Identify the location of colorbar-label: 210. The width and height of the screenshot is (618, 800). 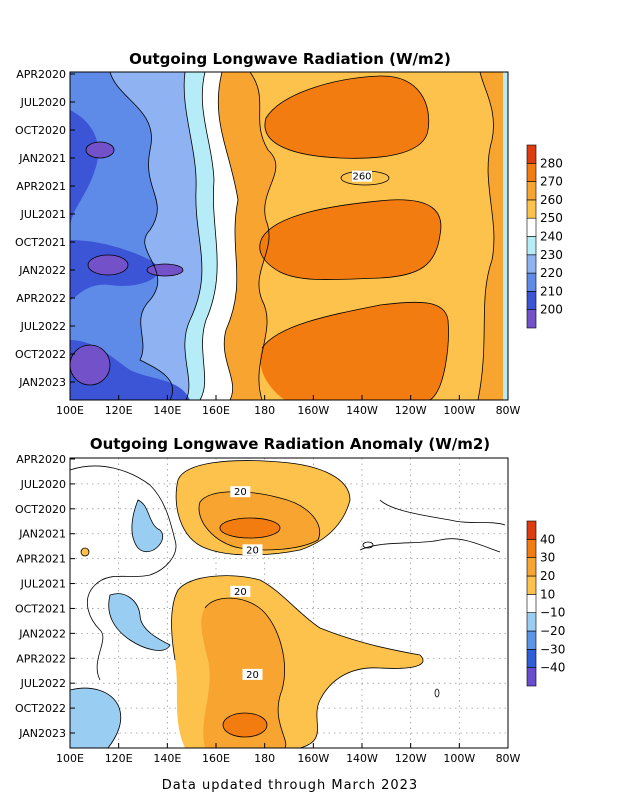
(551, 291).